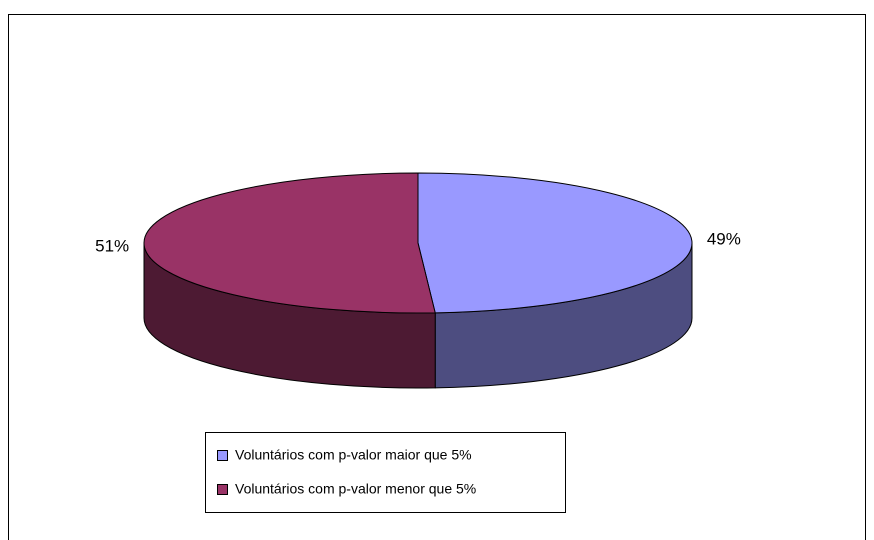 Image resolution: width=874 pixels, height=540 pixels. What do you see at coordinates (112, 246) in the screenshot?
I see `data-label: 51%` at bounding box center [112, 246].